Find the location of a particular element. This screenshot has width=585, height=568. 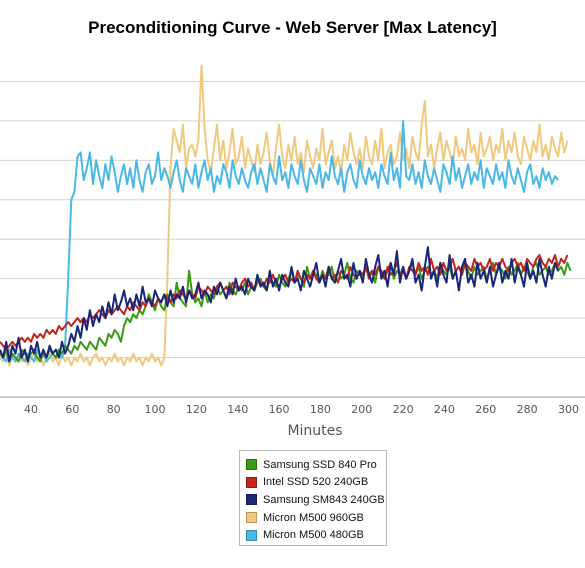

x-tick-label: 80 is located at coordinates (114, 409).